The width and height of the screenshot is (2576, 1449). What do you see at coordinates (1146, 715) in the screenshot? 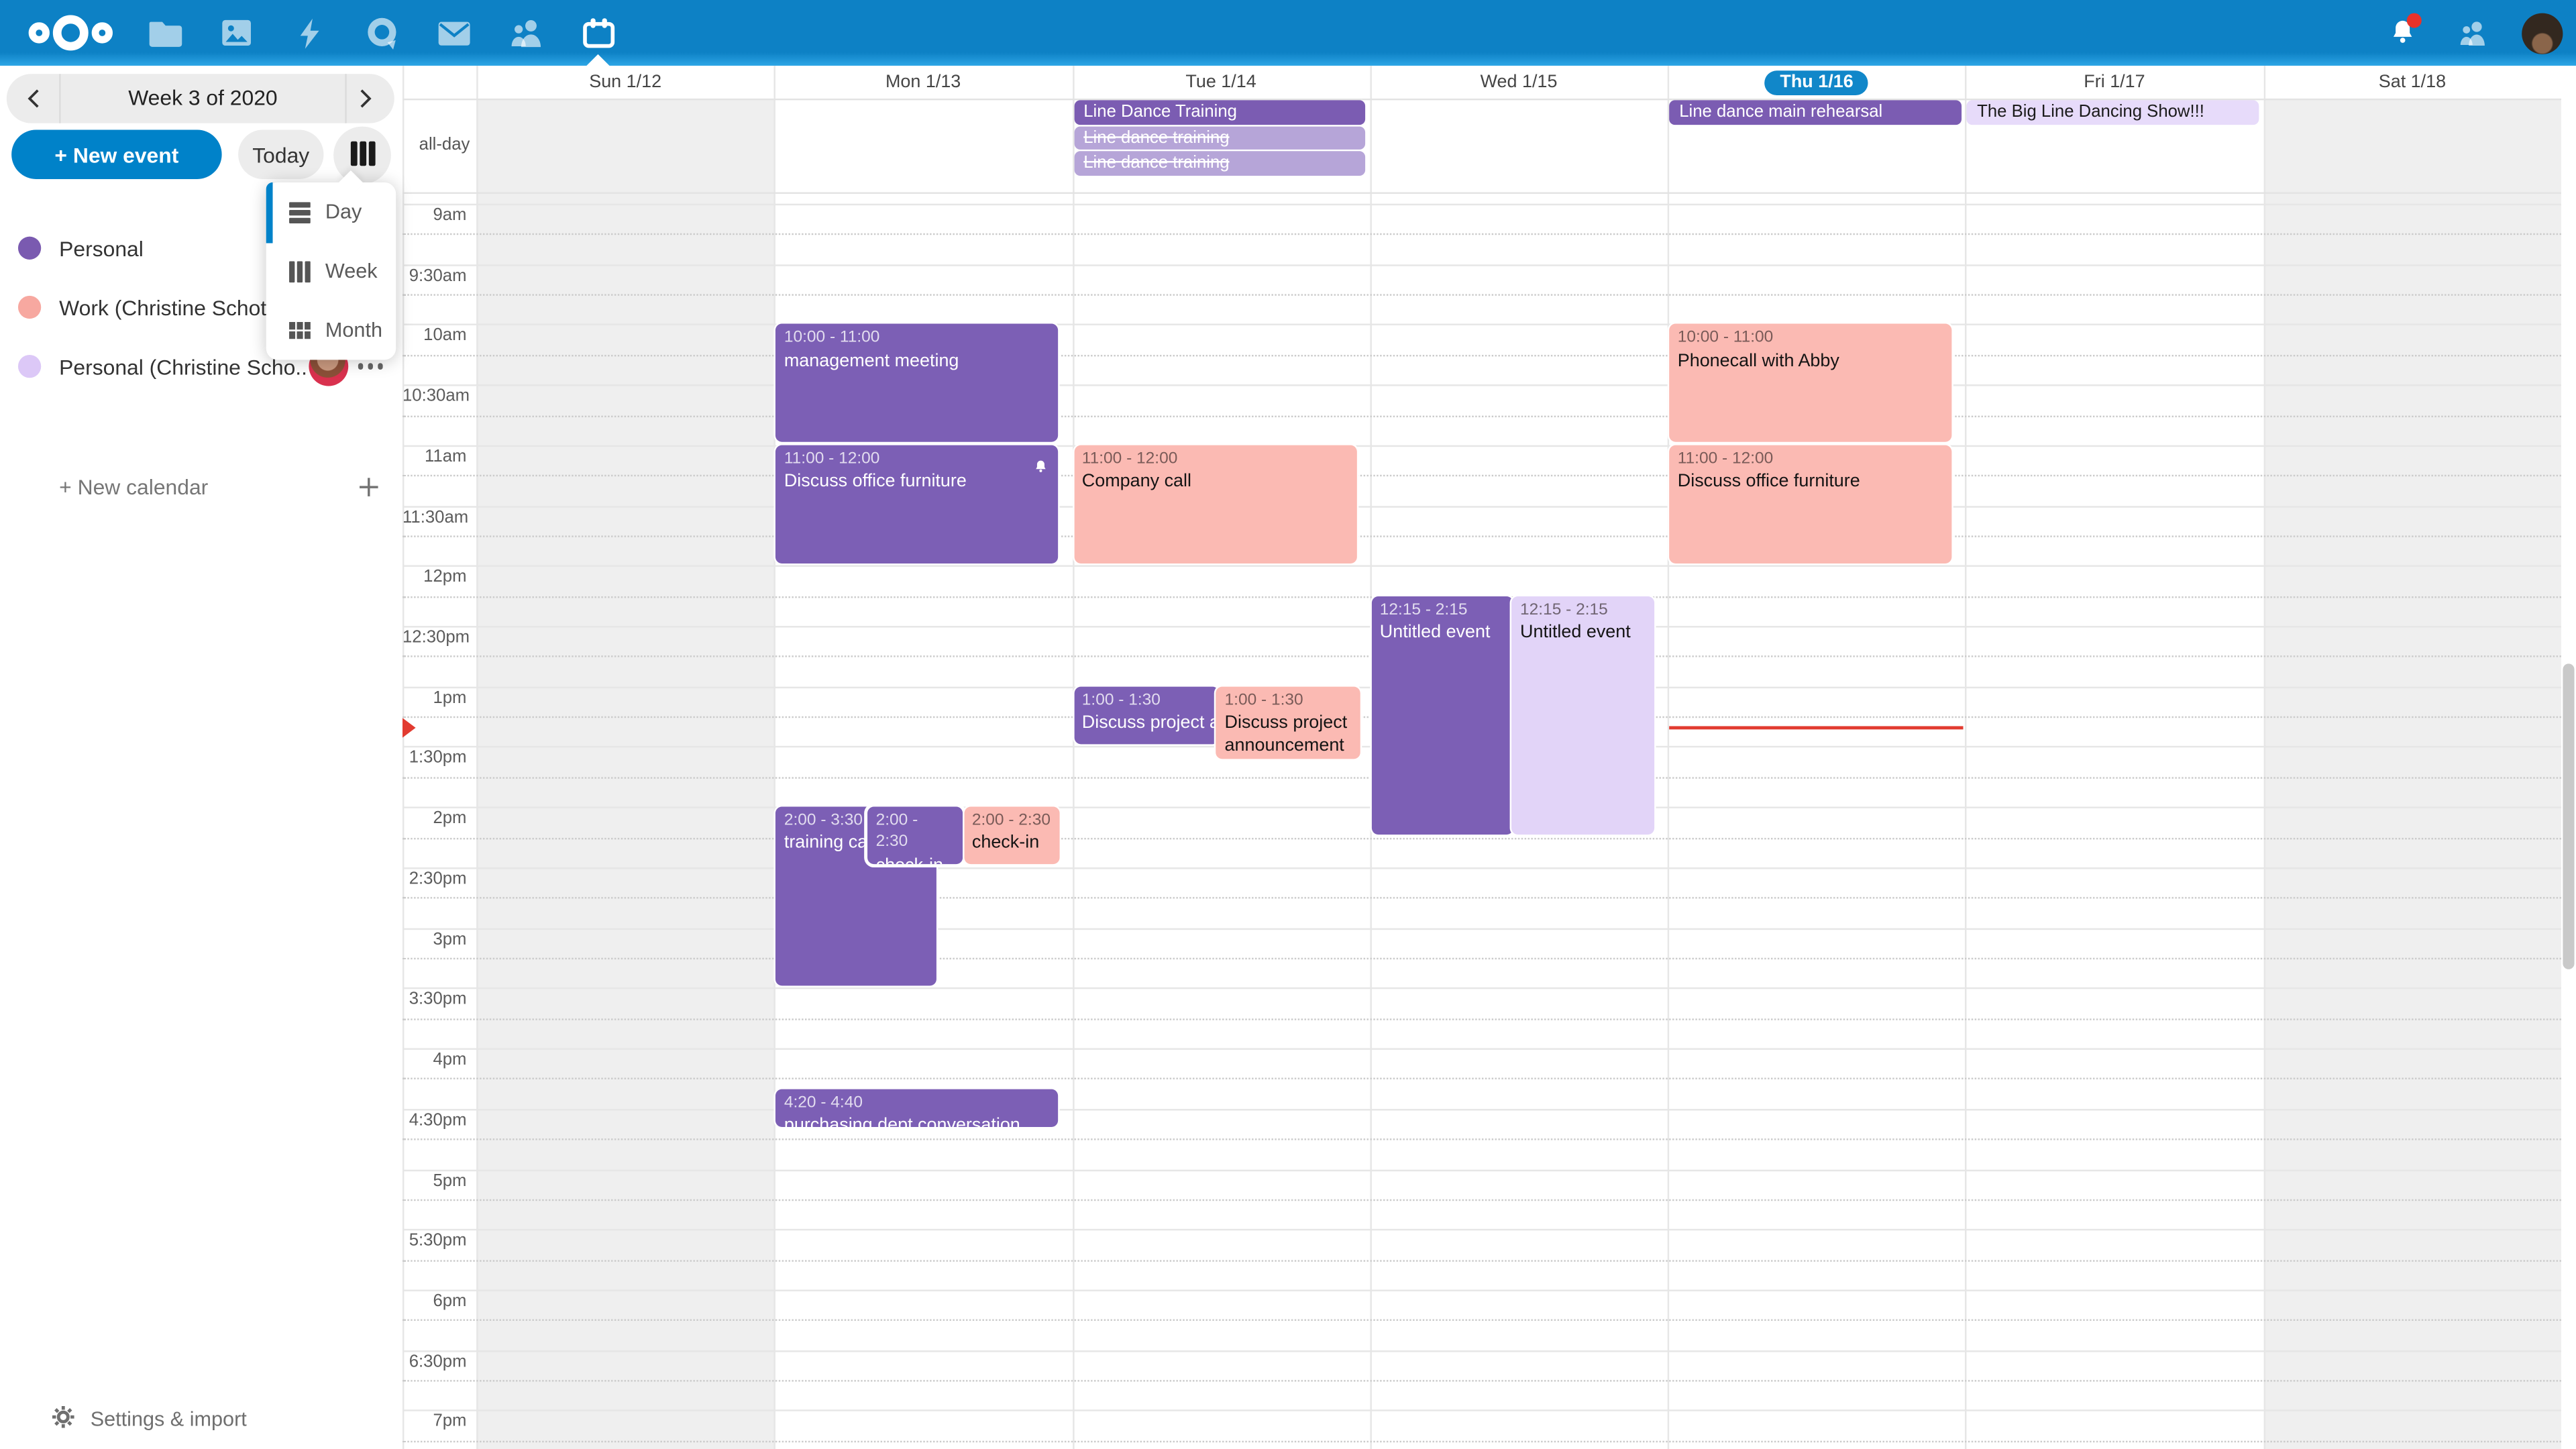
I see `event: 1:00 - 1:30 Discuss project ann` at bounding box center [1146, 715].